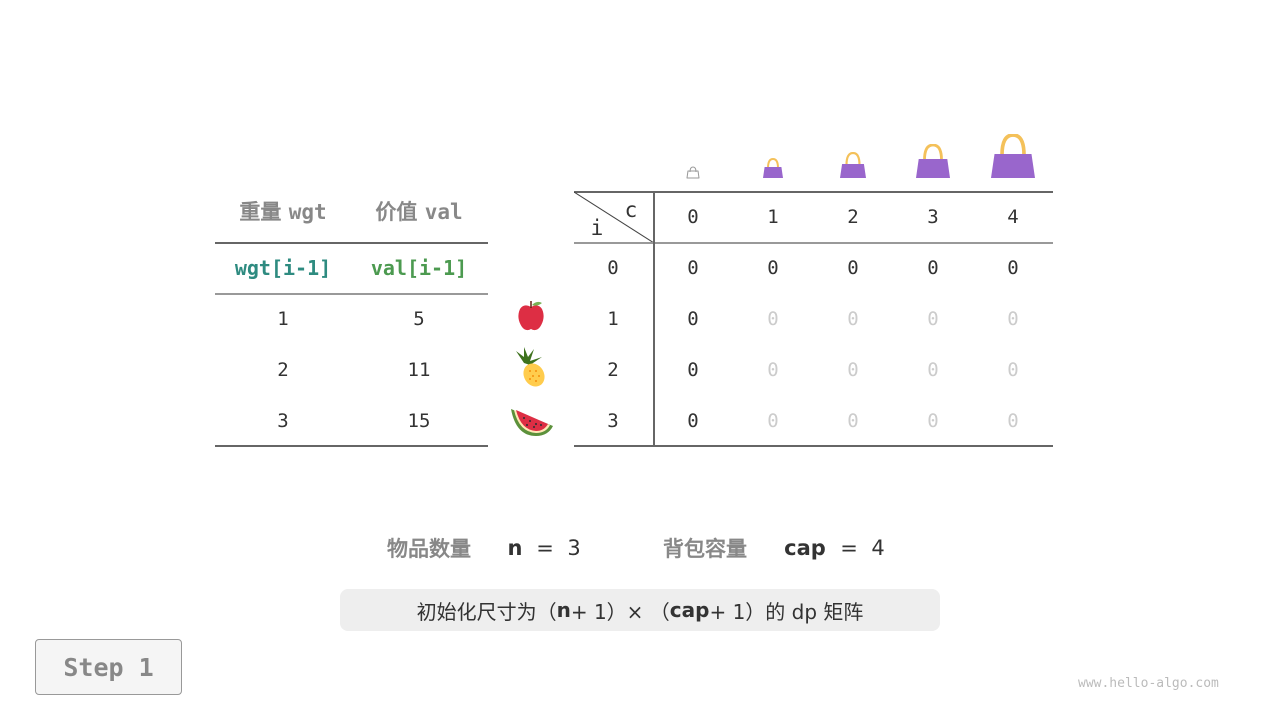  I want to click on note-text: + 1）× （, so click(620, 611).